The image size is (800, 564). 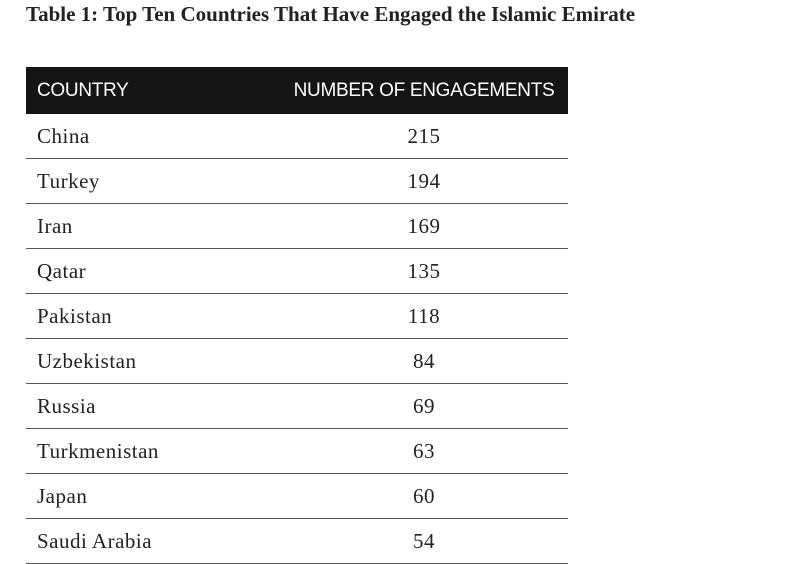 I want to click on engagements-cell: 135, so click(x=424, y=271).